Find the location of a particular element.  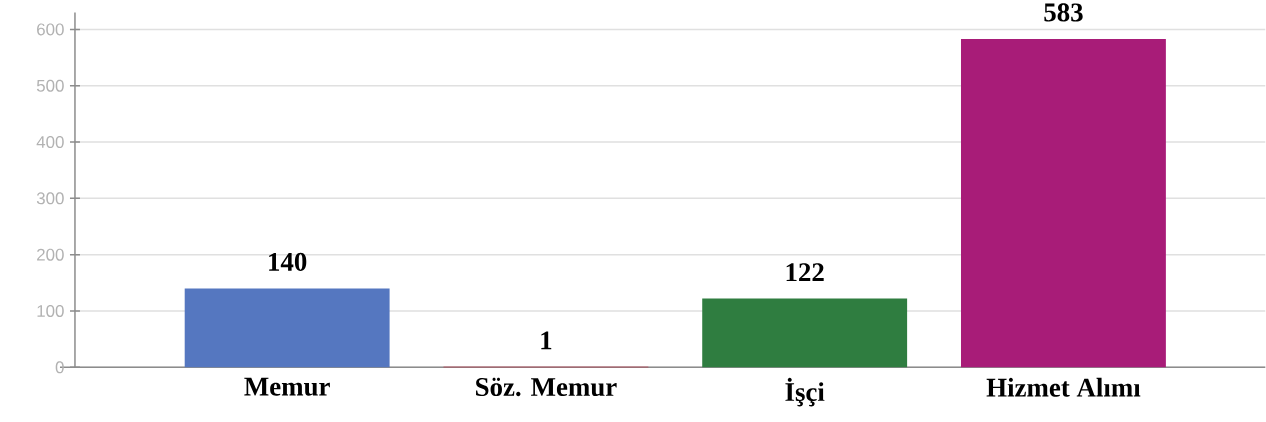

x-tick-label: Hizmet Alımı is located at coordinates (1063, 387).